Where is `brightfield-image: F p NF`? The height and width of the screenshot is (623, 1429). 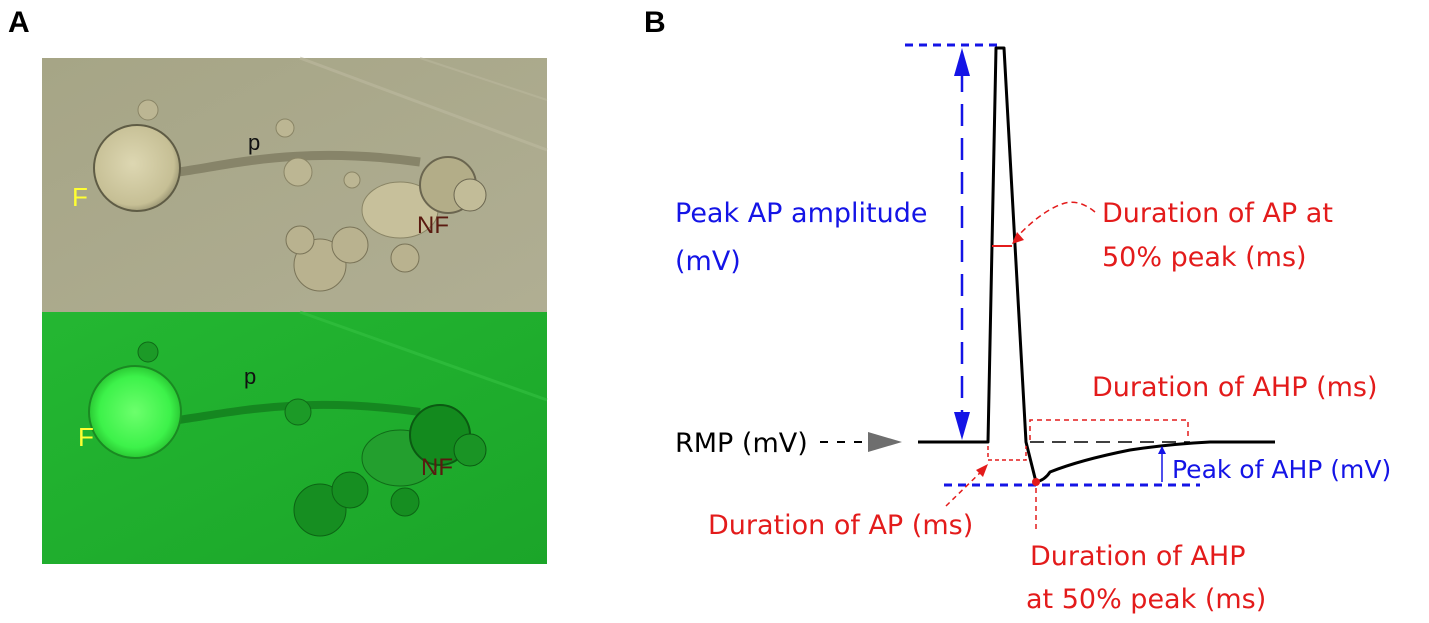 brightfield-image: F p NF is located at coordinates (295, 184).